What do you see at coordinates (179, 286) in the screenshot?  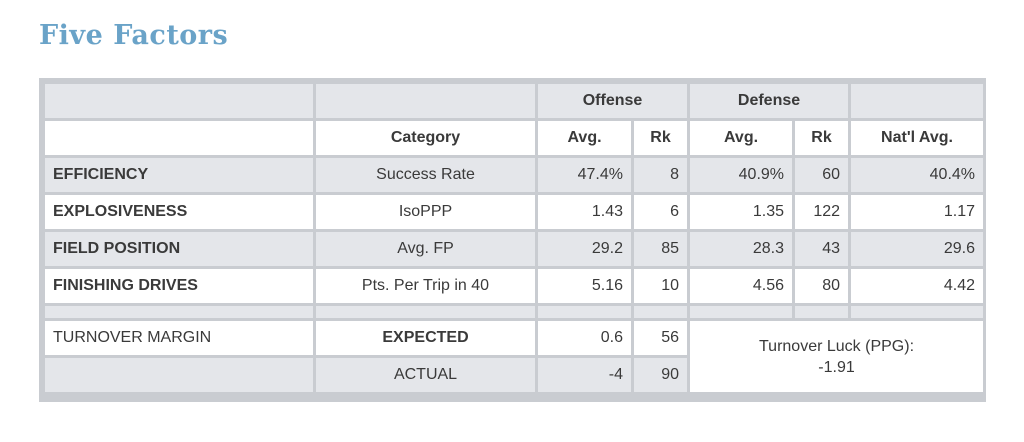 I see `factor-label: FINISHING DRIVES` at bounding box center [179, 286].